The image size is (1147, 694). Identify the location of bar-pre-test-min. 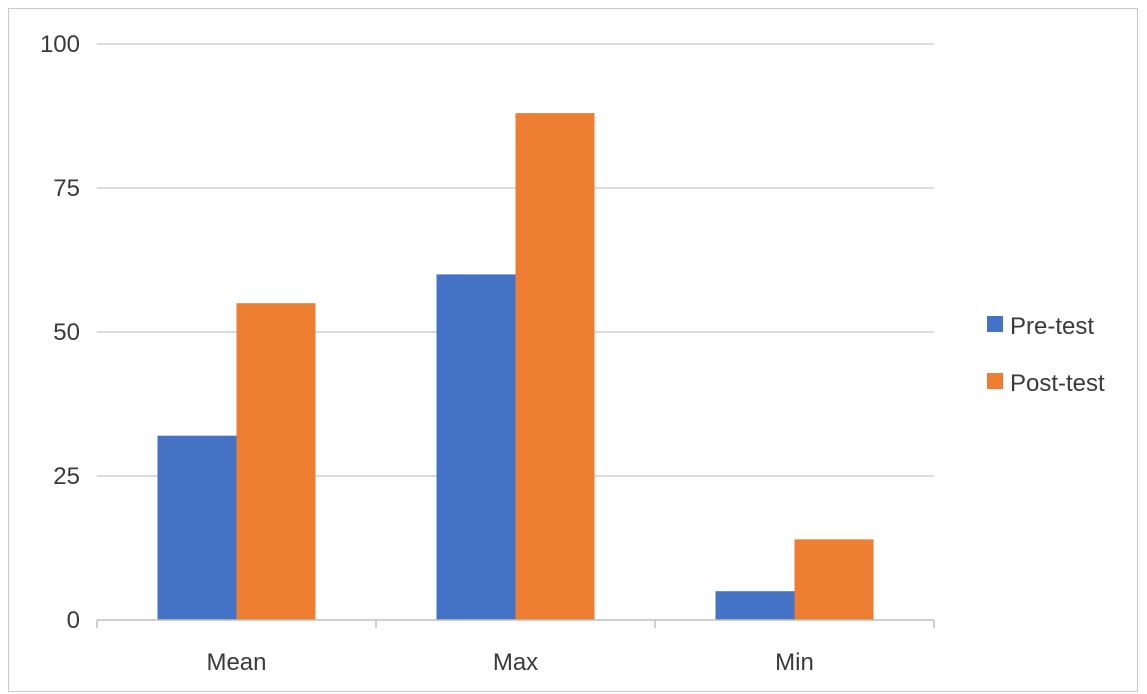
(755, 605).